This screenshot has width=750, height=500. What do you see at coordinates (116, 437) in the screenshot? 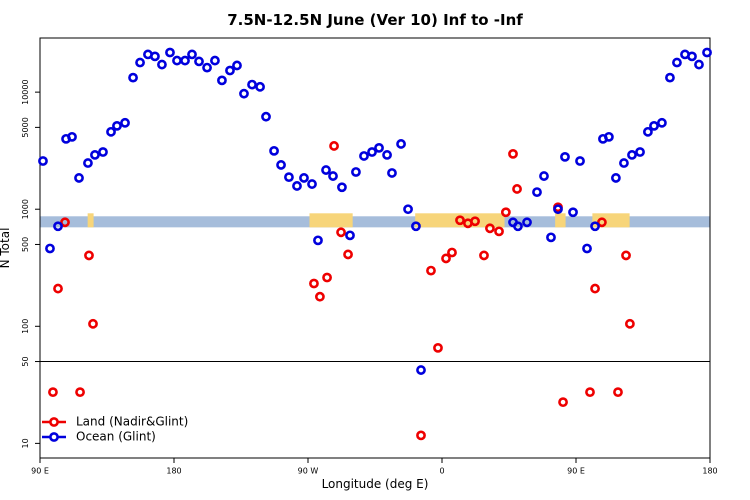
I see `legend-label: Ocean (Glint)` at bounding box center [116, 437].